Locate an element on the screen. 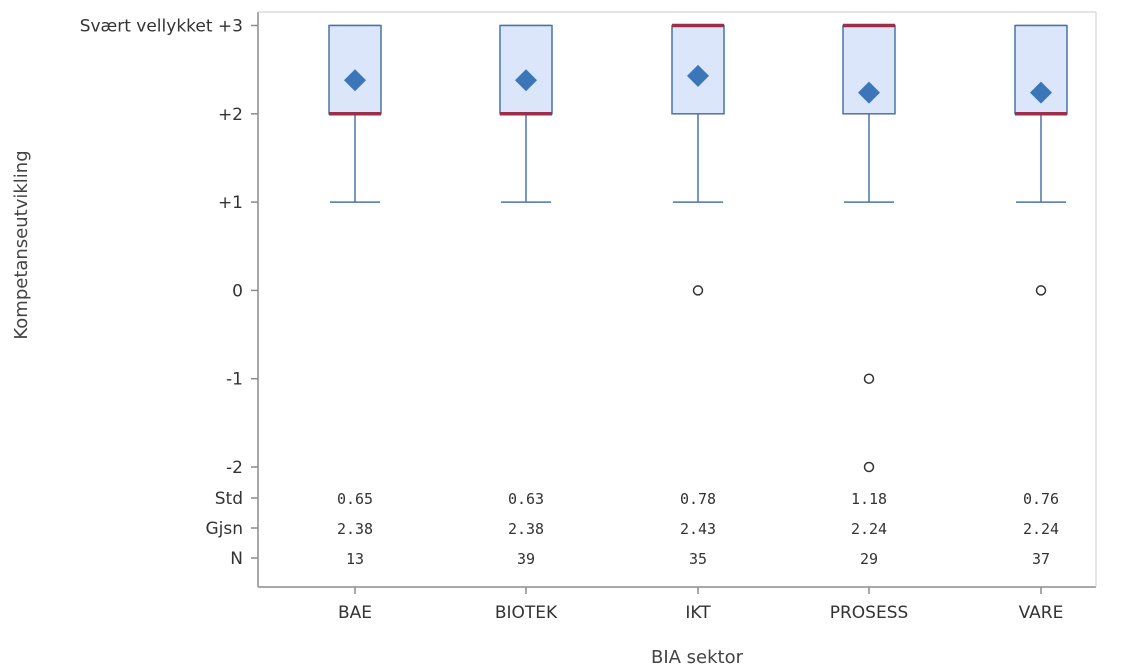 The width and height of the screenshot is (1124, 668). stat-value: 29 is located at coordinates (869, 559).